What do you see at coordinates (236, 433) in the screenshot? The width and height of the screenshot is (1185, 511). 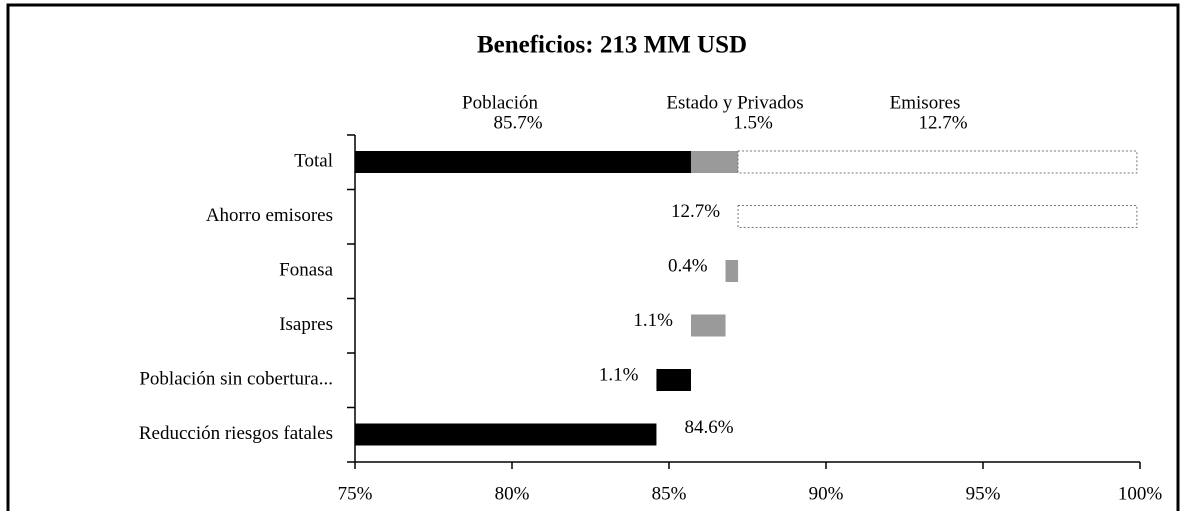 I see `category-label: Reducción riesgos fatales` at bounding box center [236, 433].